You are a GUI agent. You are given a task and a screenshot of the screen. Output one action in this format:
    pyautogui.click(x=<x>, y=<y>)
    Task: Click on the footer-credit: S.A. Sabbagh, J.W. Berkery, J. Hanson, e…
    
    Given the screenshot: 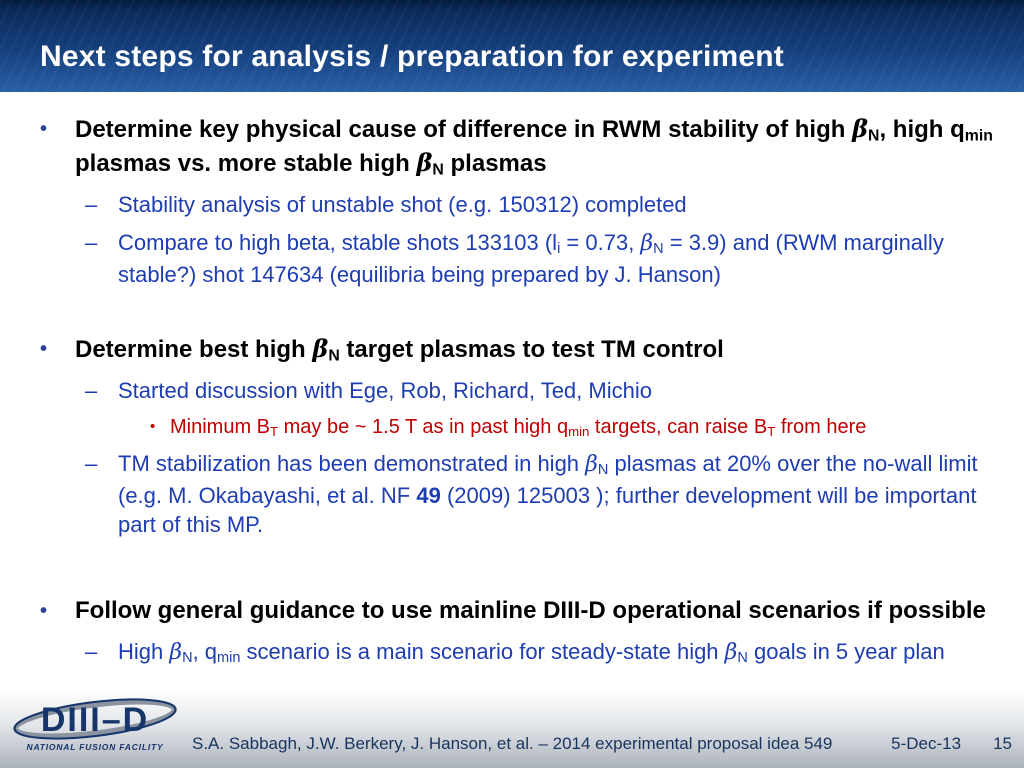 What is the action you would take?
    pyautogui.click(x=512, y=743)
    